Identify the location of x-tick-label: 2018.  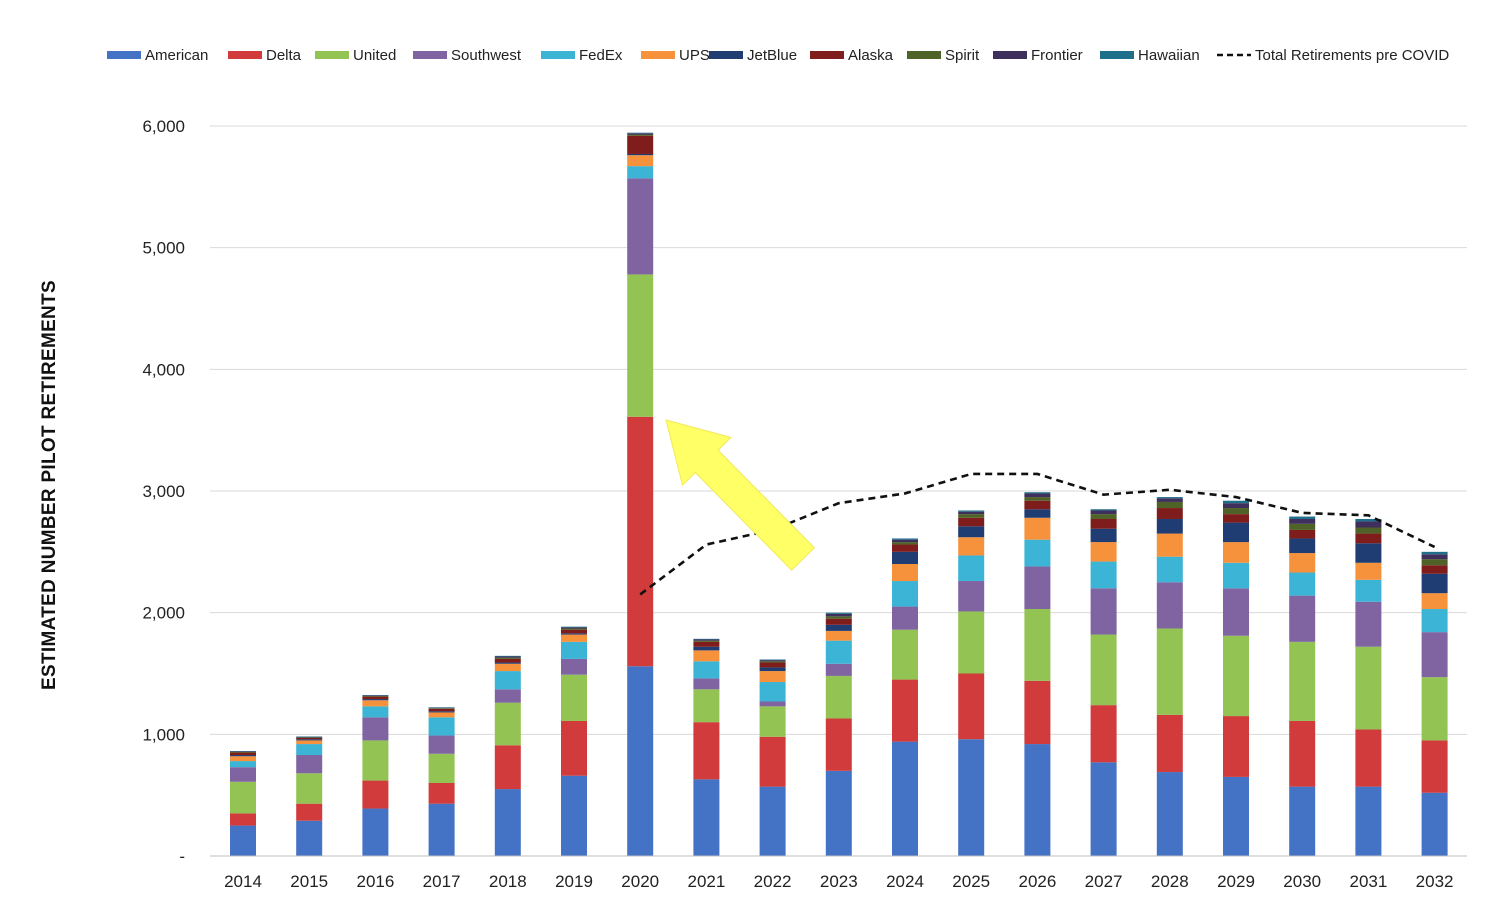
(508, 881).